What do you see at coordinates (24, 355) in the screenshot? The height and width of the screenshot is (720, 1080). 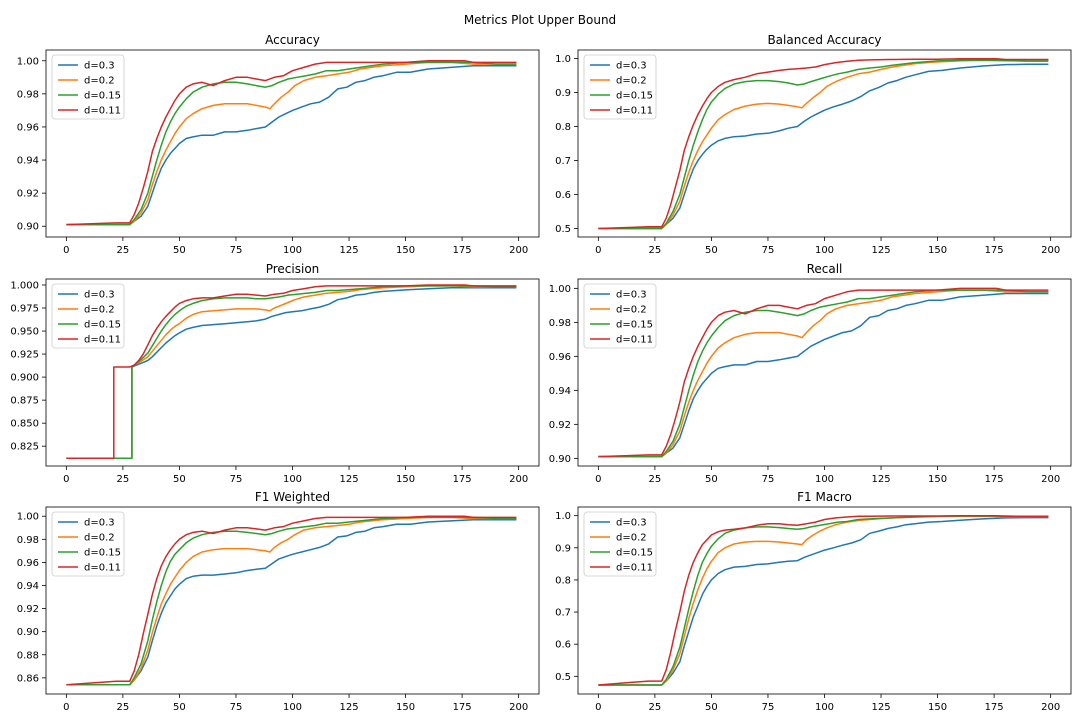 I see `y-tick-label: 0.925` at bounding box center [24, 355].